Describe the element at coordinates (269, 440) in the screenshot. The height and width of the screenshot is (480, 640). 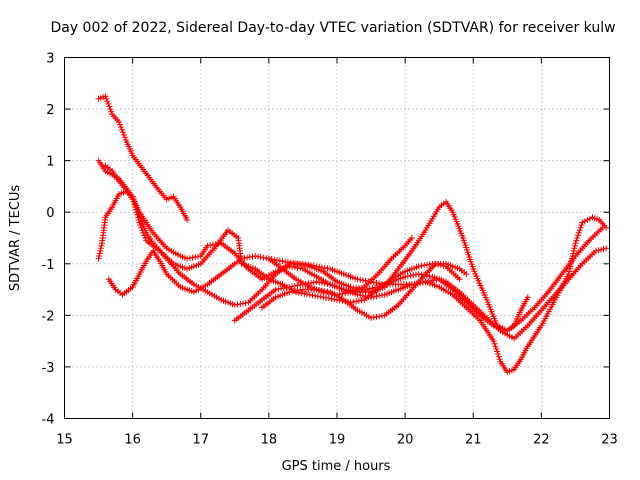
I see `x-tick-label: 18` at that location.